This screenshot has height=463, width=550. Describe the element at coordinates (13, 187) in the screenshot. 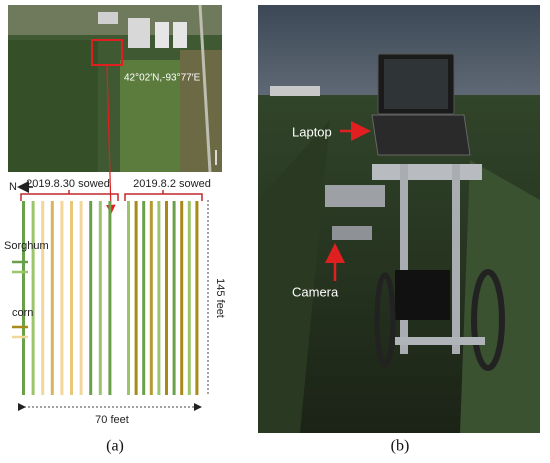

I see `north-label: N` at that location.